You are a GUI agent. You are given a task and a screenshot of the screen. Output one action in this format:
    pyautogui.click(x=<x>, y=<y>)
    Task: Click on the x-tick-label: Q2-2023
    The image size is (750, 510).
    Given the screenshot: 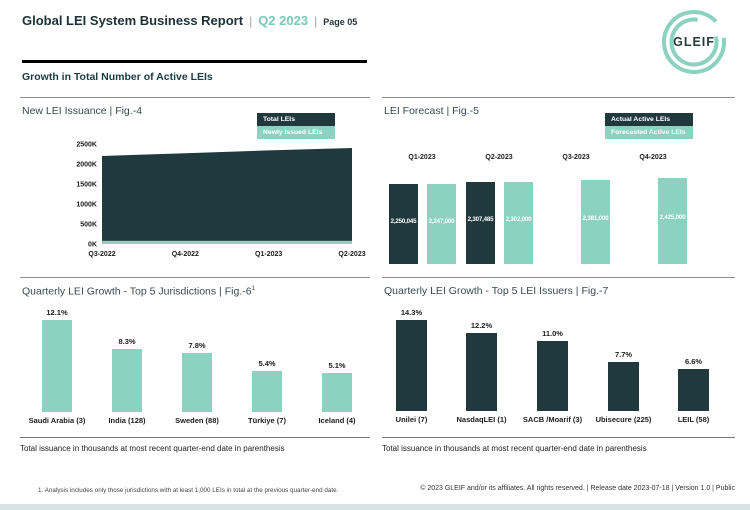 What is the action you would take?
    pyautogui.click(x=351, y=254)
    